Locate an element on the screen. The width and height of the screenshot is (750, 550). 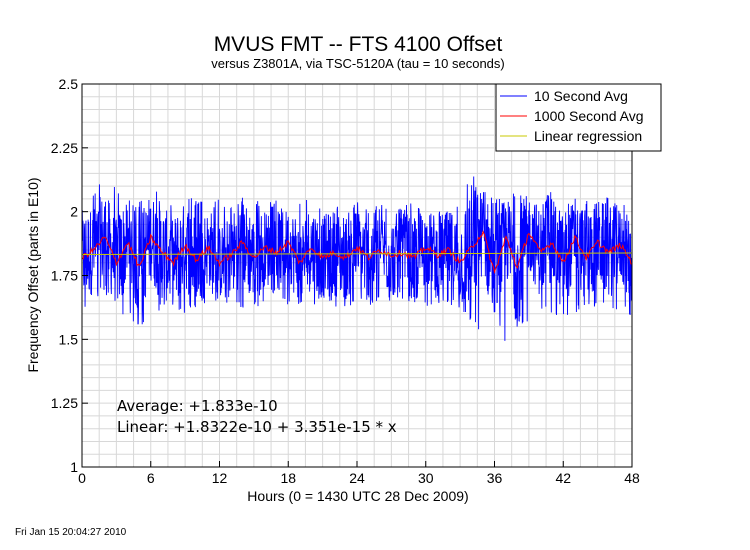
x-tick-label: 6 is located at coordinates (151, 478).